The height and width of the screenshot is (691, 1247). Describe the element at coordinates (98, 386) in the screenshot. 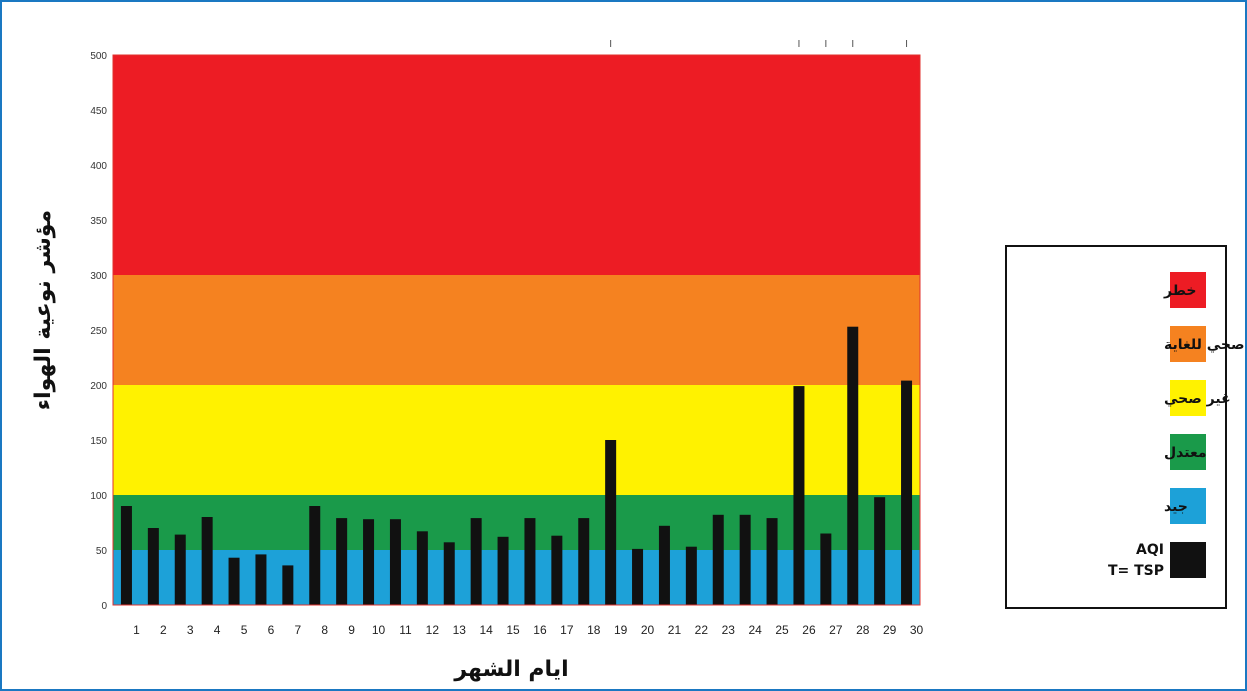

I see `y-tick-label: 200` at that location.